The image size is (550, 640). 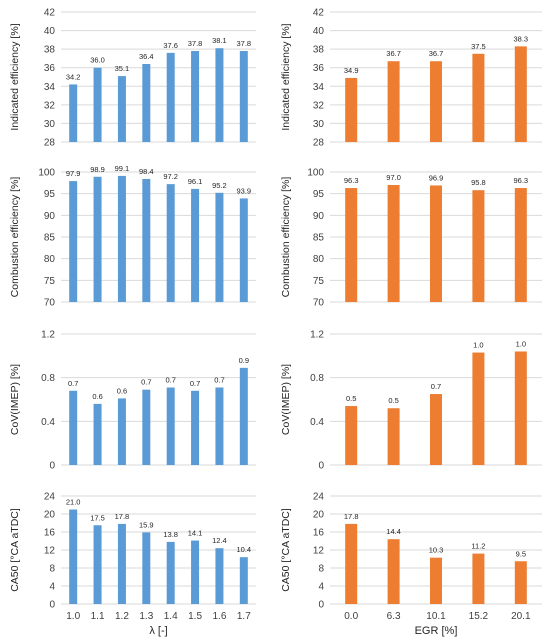 What do you see at coordinates (158, 631) in the screenshot?
I see `x-axis-label: λ [-]` at bounding box center [158, 631].